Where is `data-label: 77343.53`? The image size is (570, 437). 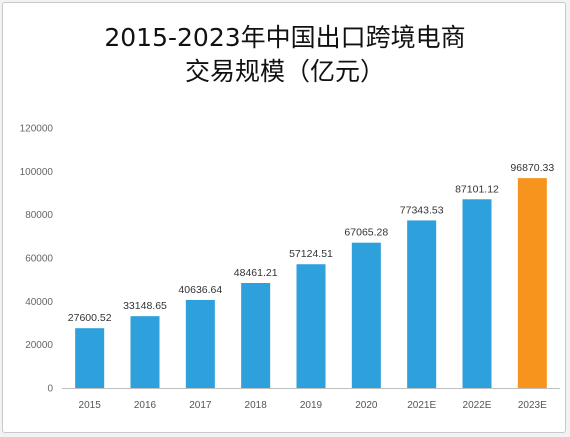 data-label: 77343.53 is located at coordinates (422, 210).